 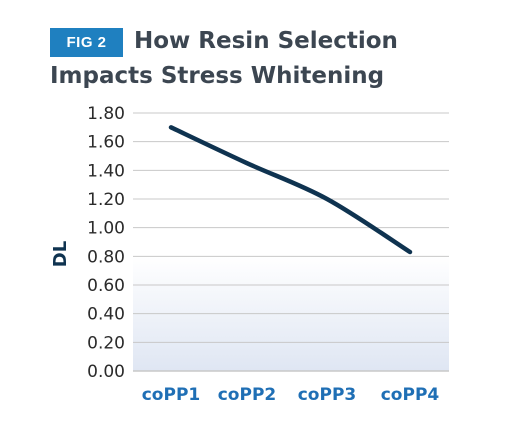 I want to click on y-tick-label: 1.20, so click(x=106, y=200).